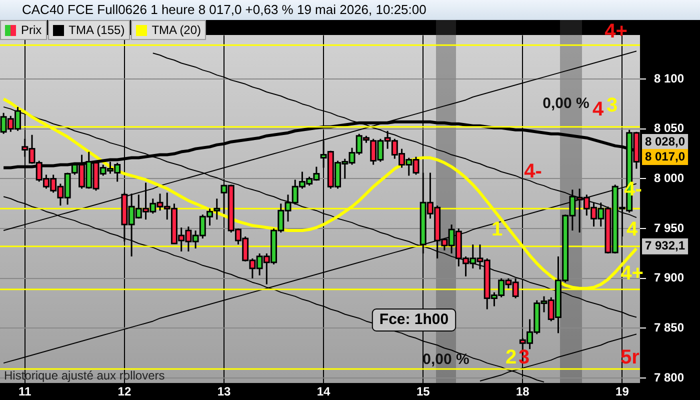  What do you see at coordinates (511, 357) in the screenshot?
I see `annotation: 2` at bounding box center [511, 357].